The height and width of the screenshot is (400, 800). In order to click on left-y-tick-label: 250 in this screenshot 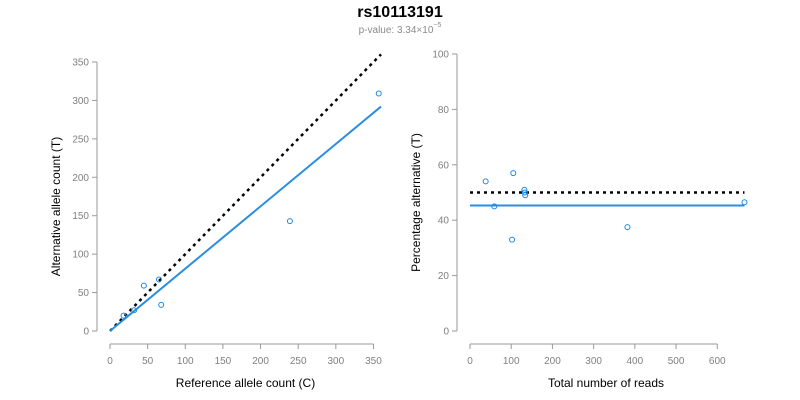, I will do `click(80, 139)`.